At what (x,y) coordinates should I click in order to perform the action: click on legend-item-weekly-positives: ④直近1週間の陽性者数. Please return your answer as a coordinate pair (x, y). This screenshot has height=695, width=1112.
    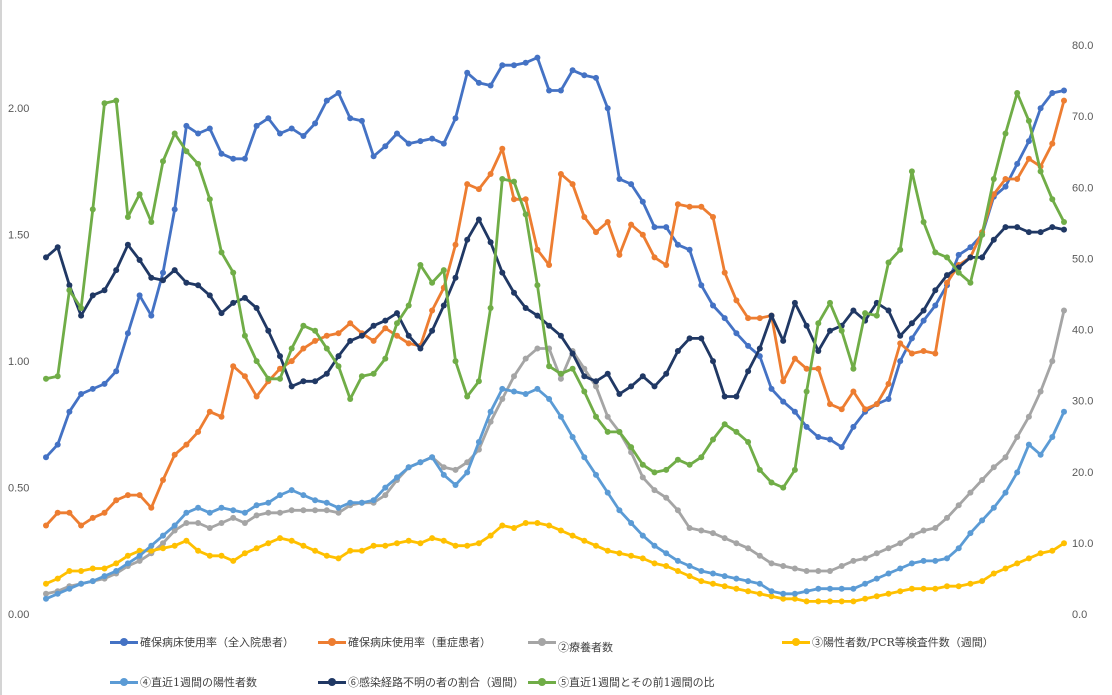
    Looking at the image, I should click on (183, 682).